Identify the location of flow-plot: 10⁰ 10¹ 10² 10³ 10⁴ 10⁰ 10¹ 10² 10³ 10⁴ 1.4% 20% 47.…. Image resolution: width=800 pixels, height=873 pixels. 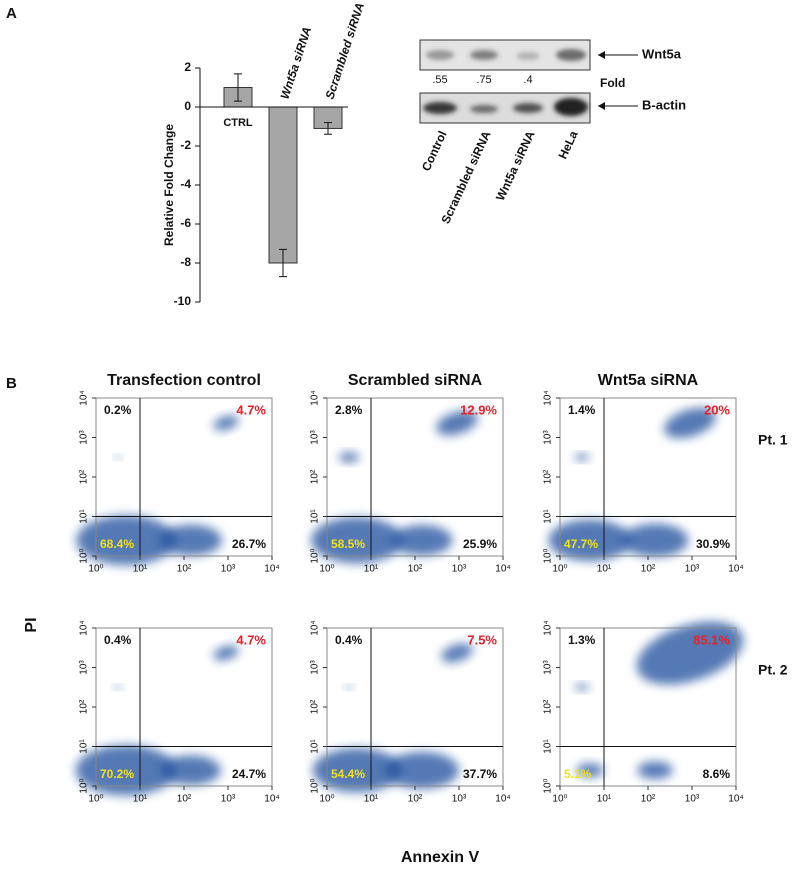
(643, 482).